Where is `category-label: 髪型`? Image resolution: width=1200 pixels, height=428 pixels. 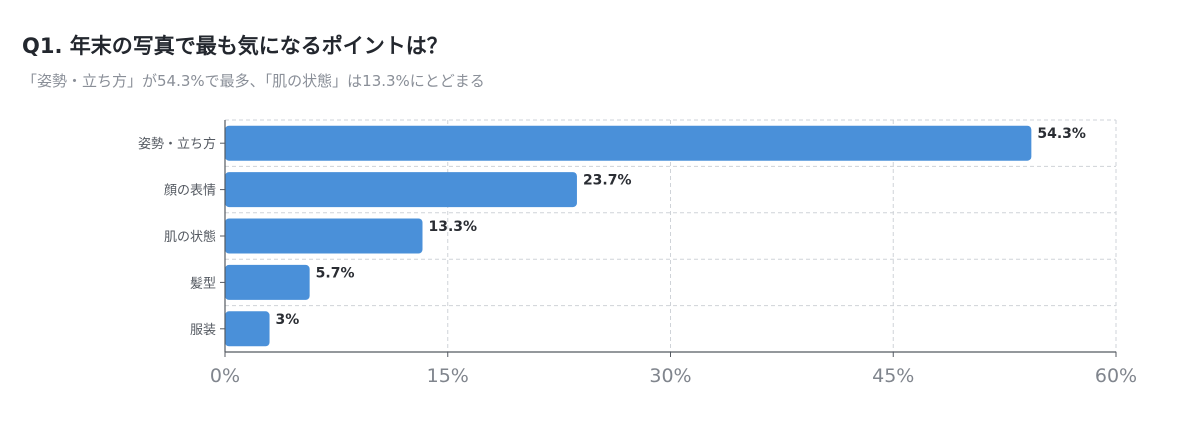 category-label: 髪型 is located at coordinates (203, 283).